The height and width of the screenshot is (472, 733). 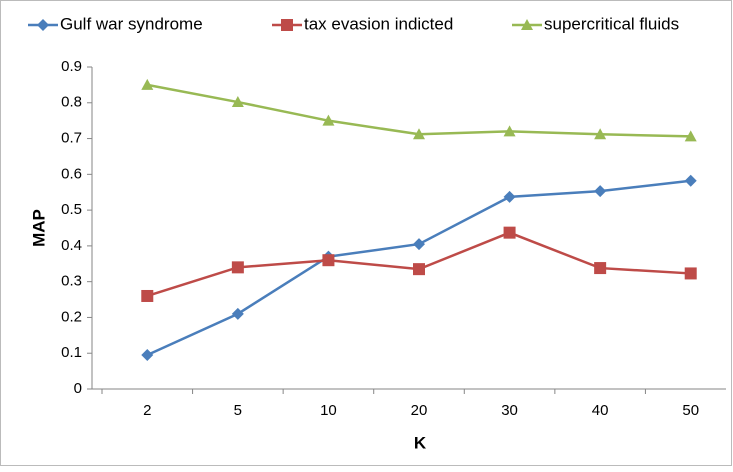 I want to click on x-tick-label: 2, so click(x=147, y=410).